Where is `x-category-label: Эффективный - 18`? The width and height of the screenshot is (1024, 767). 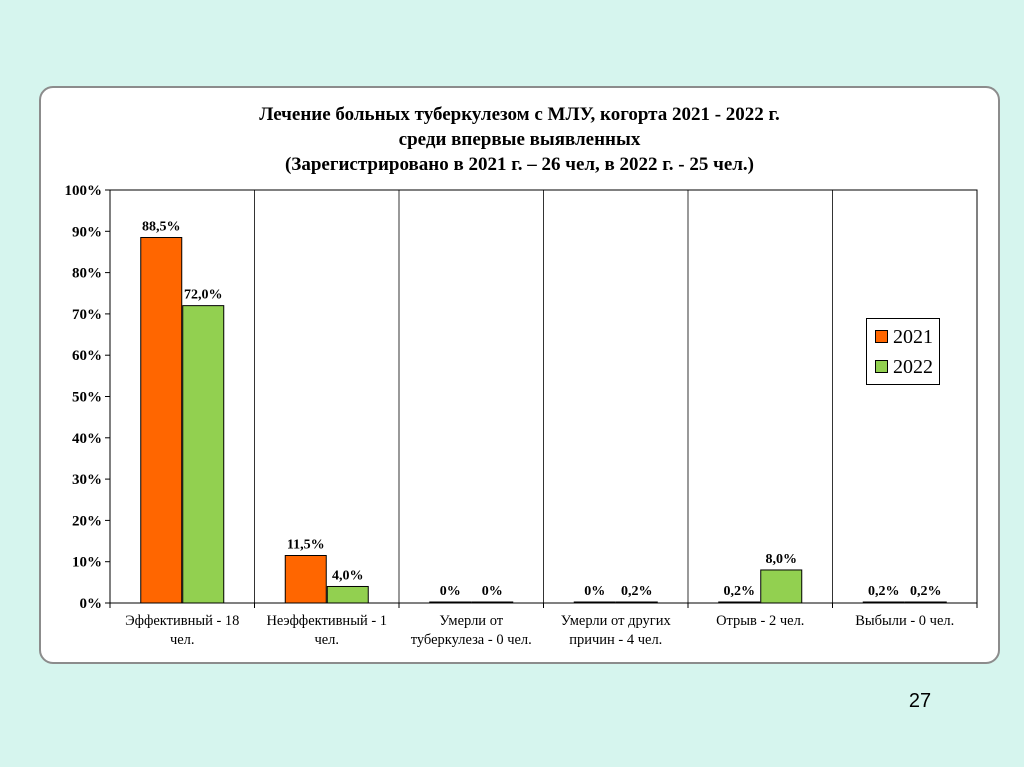 x-category-label: Эффективный - 18 is located at coordinates (182, 621).